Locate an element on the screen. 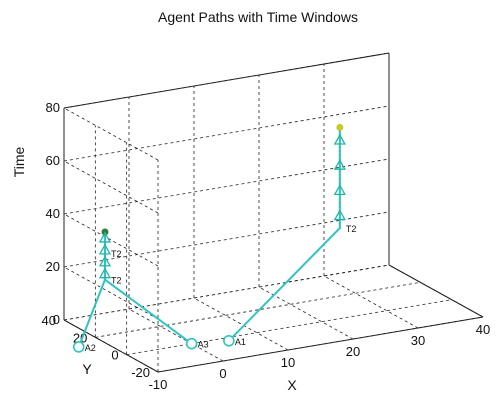  point-label: A3 is located at coordinates (203, 345).